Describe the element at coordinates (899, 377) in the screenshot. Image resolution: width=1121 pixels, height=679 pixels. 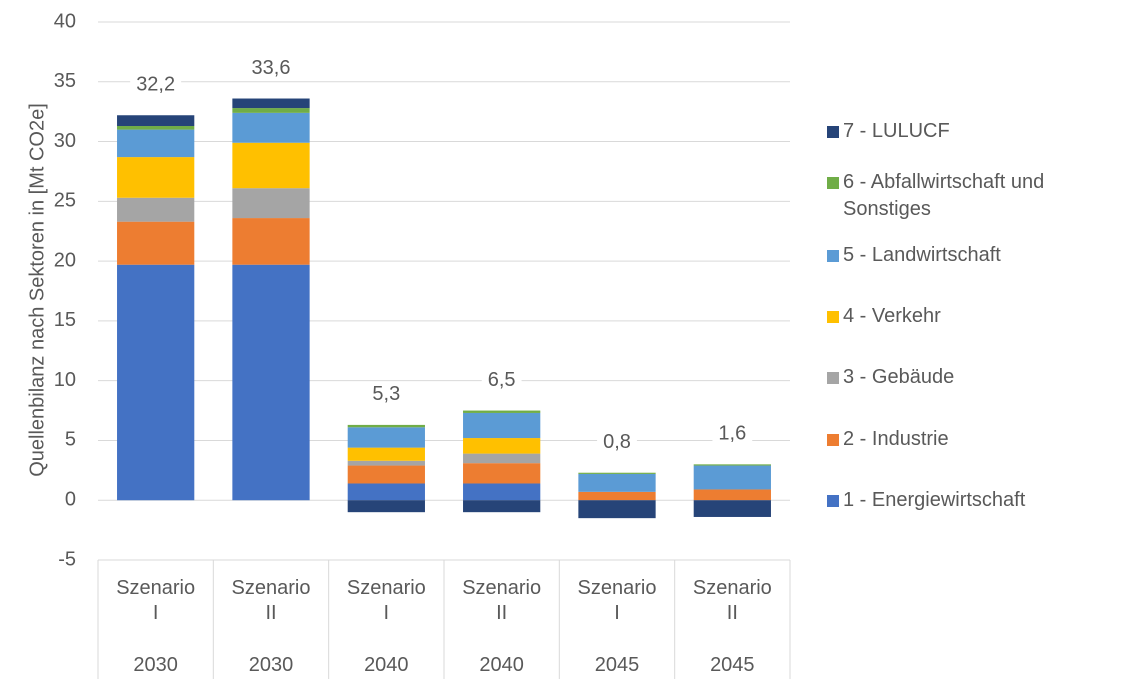
I see `legend-label: 3 - Gebäude` at that location.